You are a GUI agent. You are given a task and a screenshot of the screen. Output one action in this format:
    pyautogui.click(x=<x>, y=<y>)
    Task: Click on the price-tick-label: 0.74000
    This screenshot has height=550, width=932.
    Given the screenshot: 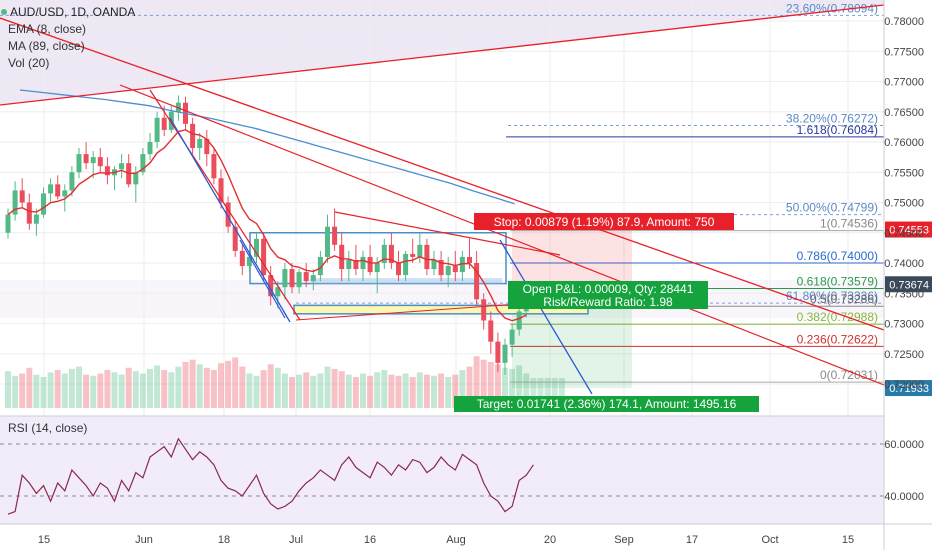 What is the action you would take?
    pyautogui.click(x=904, y=264)
    